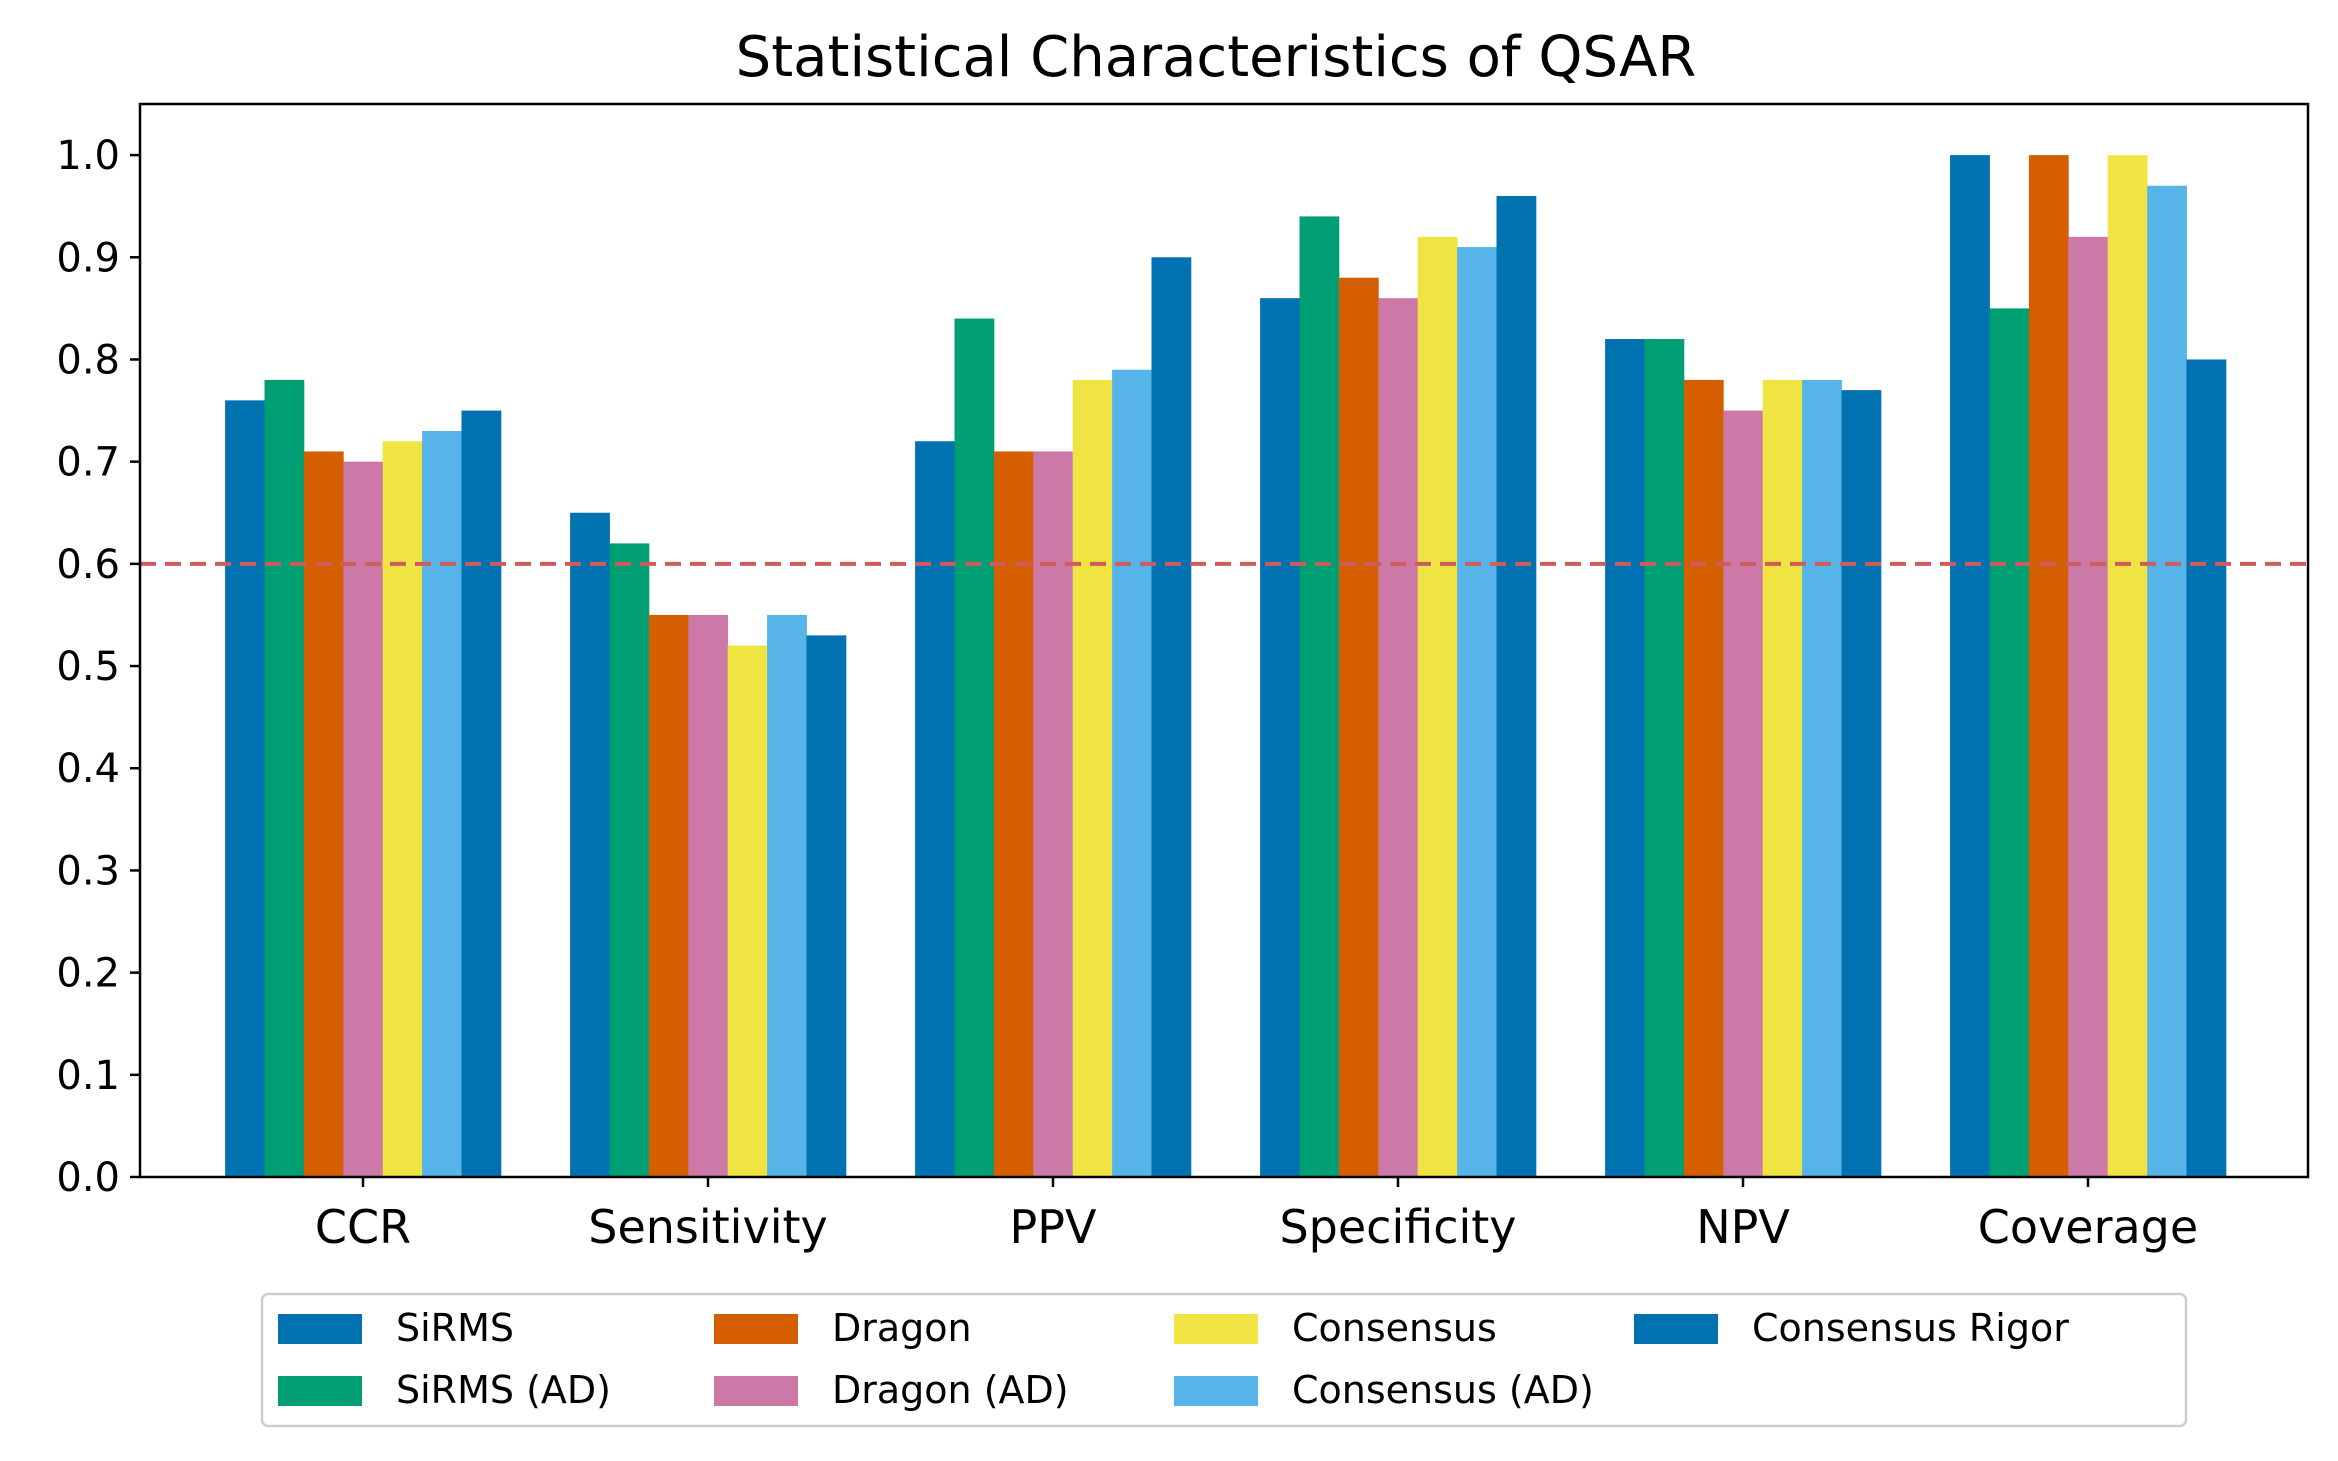  Describe the element at coordinates (88, 769) in the screenshot. I see `y-tick-label: 0.4` at that location.